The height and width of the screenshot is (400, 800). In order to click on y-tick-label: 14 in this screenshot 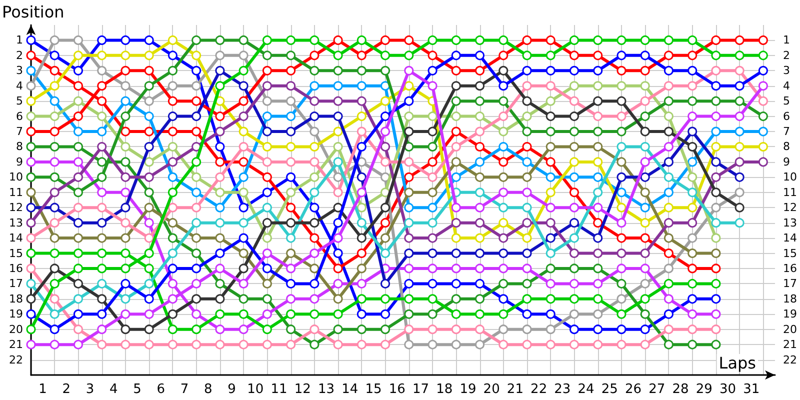, I will do `click(16, 238)`.